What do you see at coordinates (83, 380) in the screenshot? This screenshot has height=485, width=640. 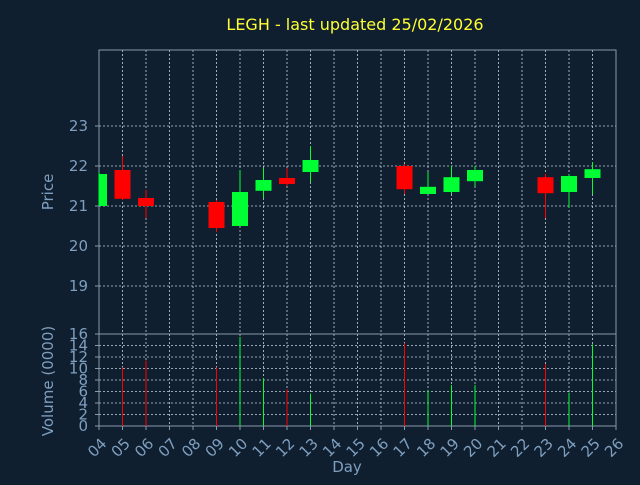 I see `volume-tick-label: 8` at bounding box center [83, 380].